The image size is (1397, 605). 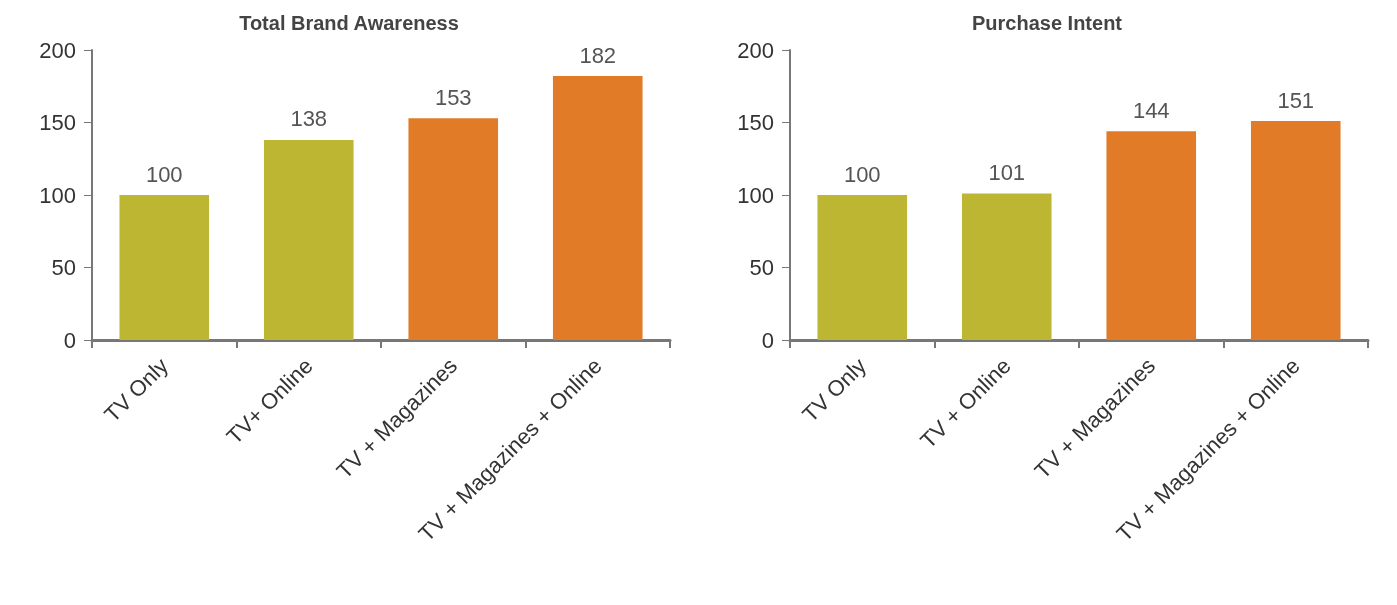 I want to click on data-label: 182, so click(x=598, y=55).